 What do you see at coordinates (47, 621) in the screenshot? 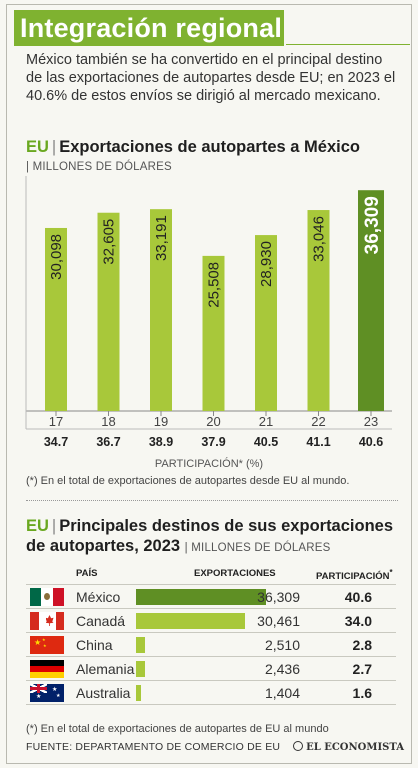
I see `canada-flag-icon` at bounding box center [47, 621].